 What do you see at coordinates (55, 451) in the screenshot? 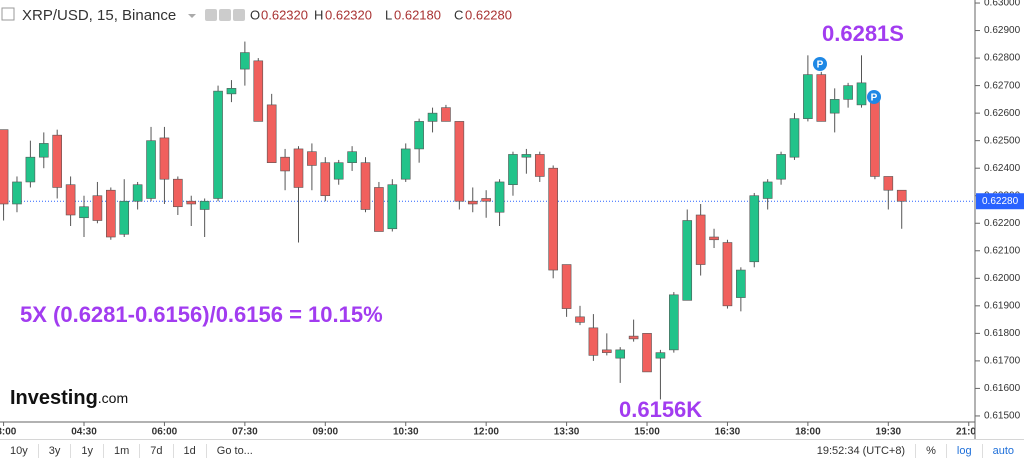
I see `range-button: 3y` at bounding box center [55, 451].